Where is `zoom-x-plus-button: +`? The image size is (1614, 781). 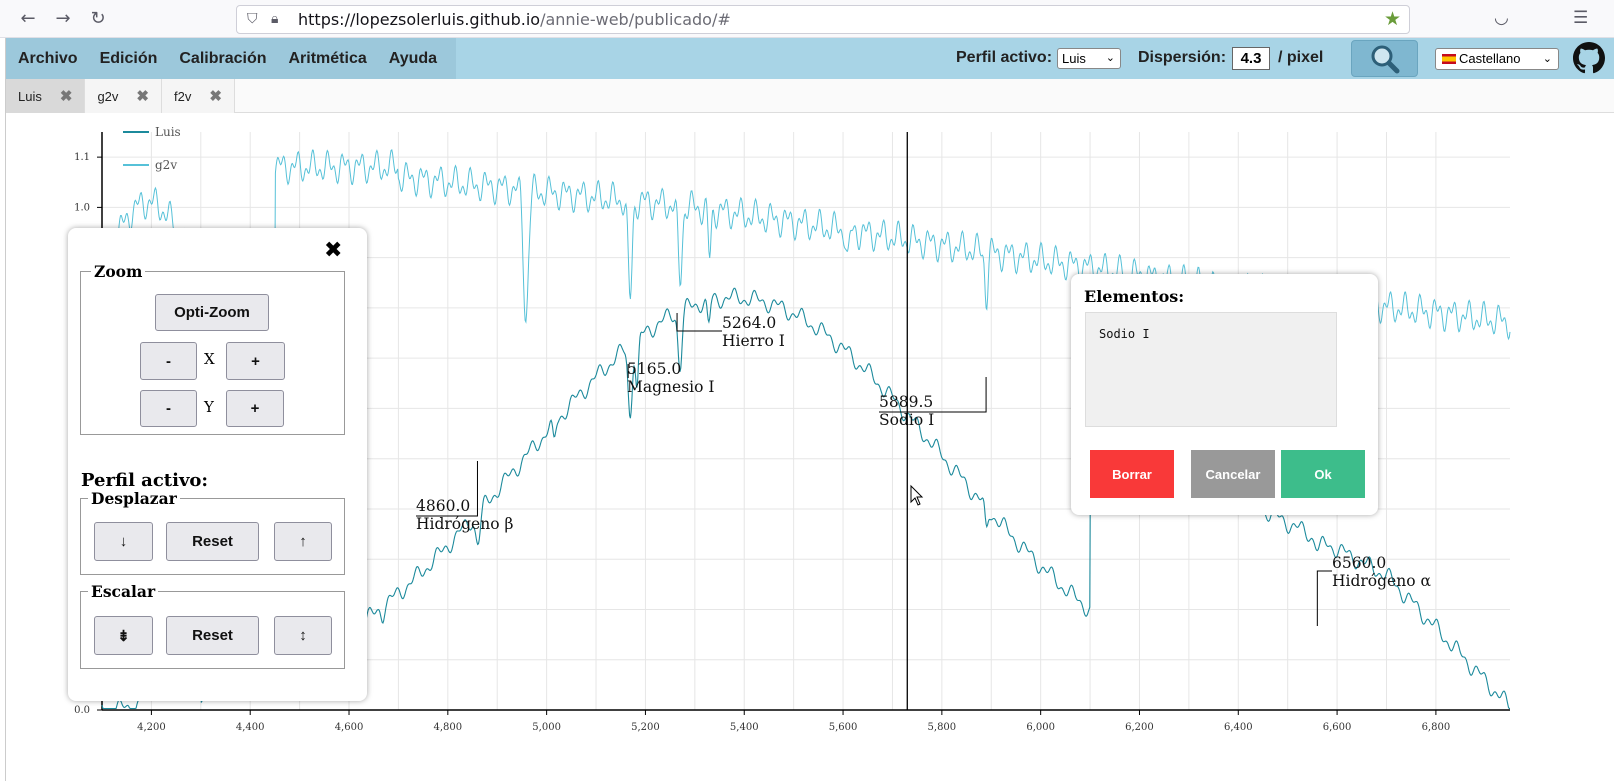 zoom-x-plus-button: + is located at coordinates (255, 361).